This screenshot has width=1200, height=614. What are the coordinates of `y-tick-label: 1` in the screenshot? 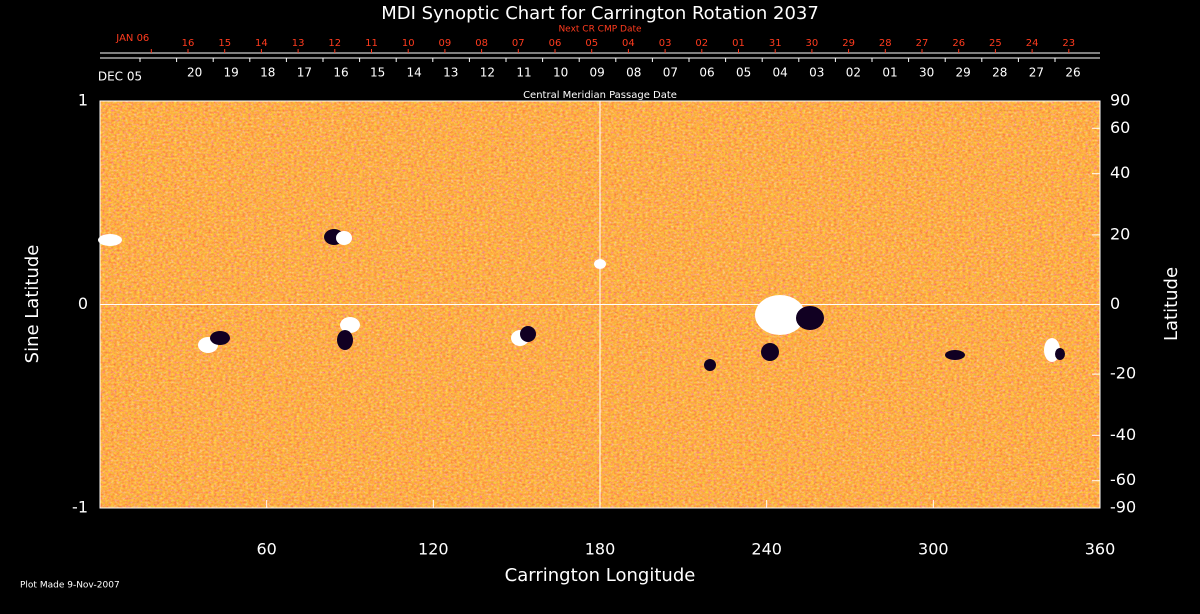 It's located at (83, 100).